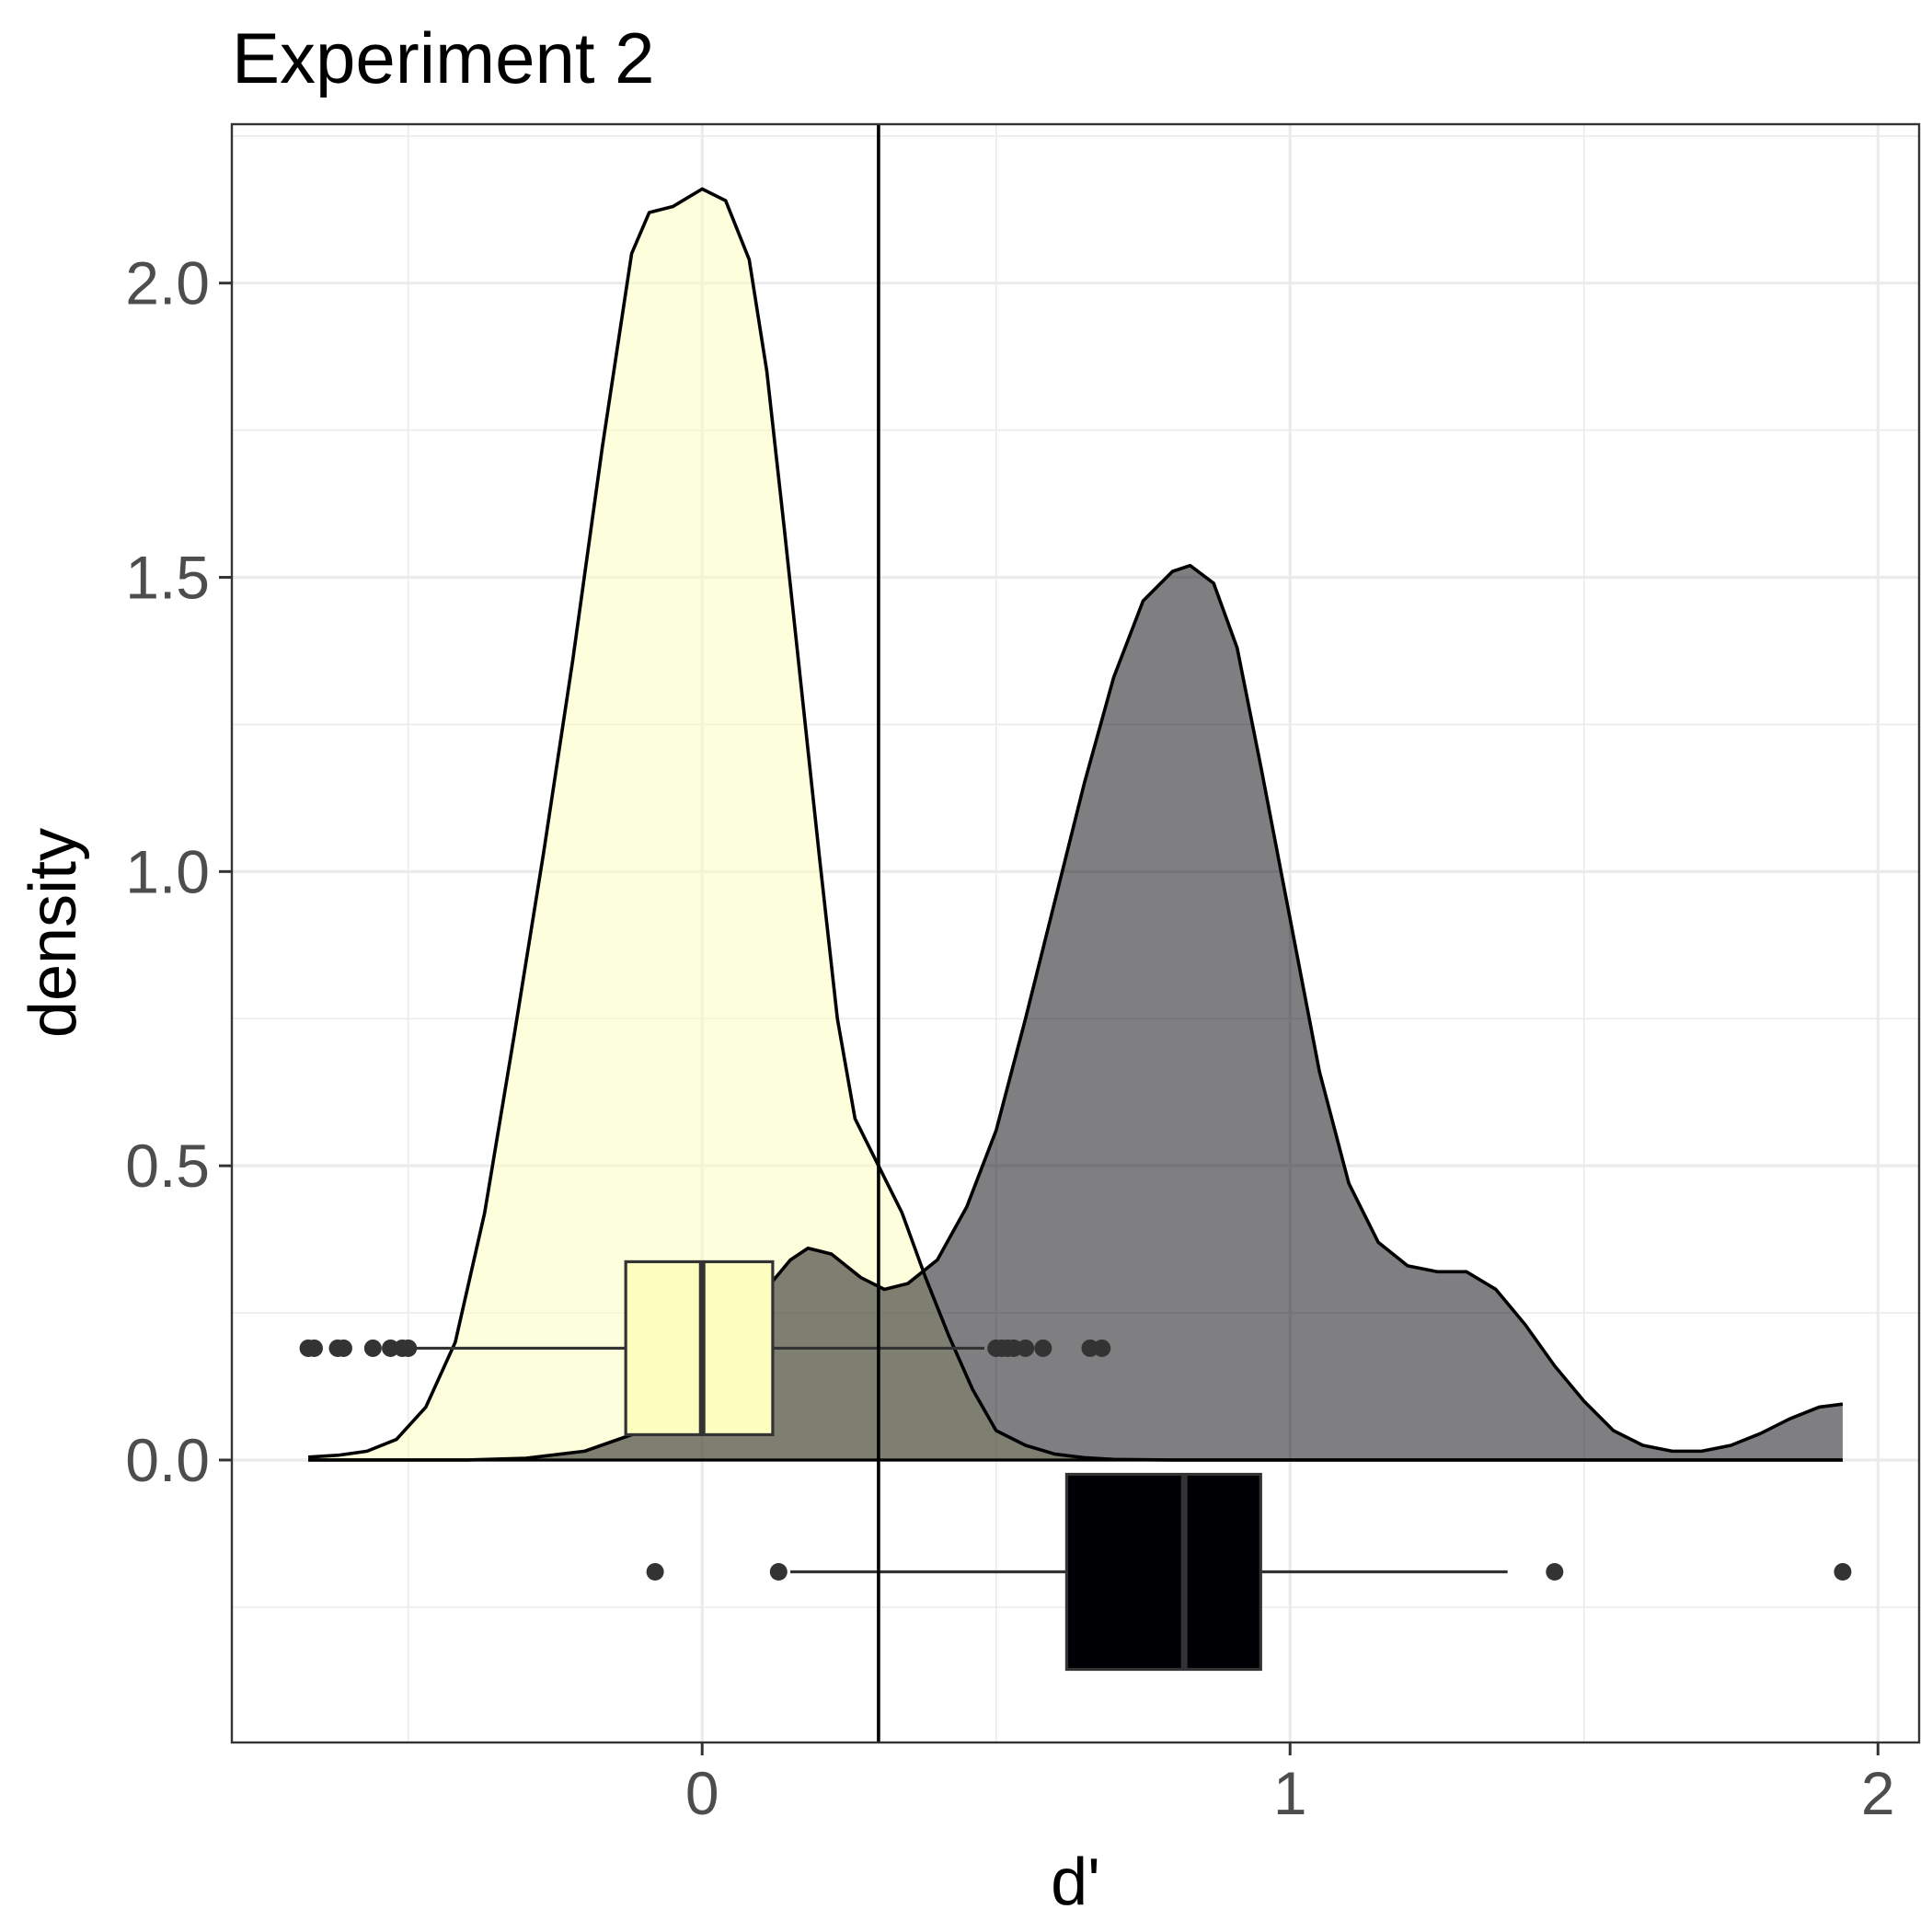 Image resolution: width=1932 pixels, height=1932 pixels. Describe the element at coordinates (702, 1793) in the screenshot. I see `x-tick-label: 0` at that location.